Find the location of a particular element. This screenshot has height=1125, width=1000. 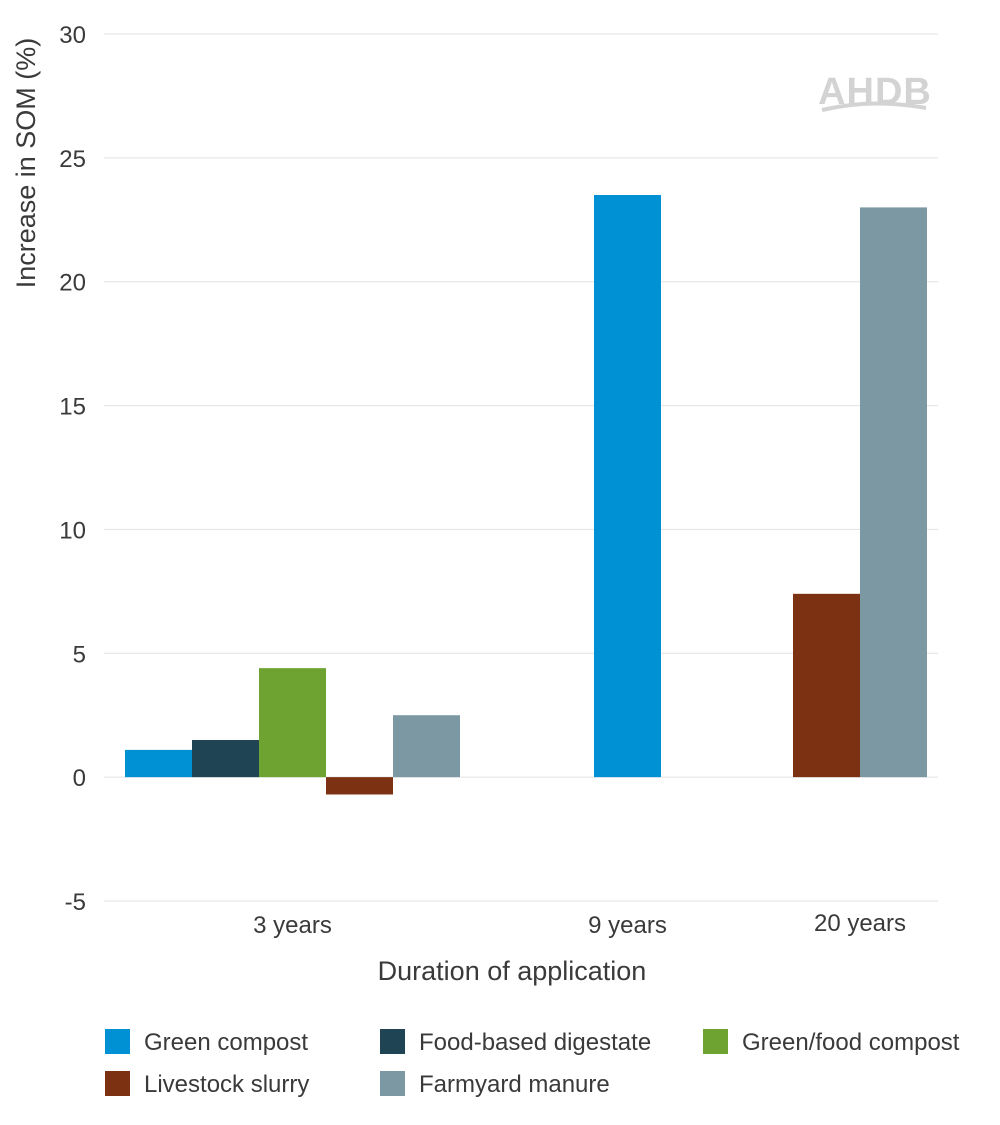

x-axis-categories: 3 years 9 years 20 years is located at coordinates (579, 924).